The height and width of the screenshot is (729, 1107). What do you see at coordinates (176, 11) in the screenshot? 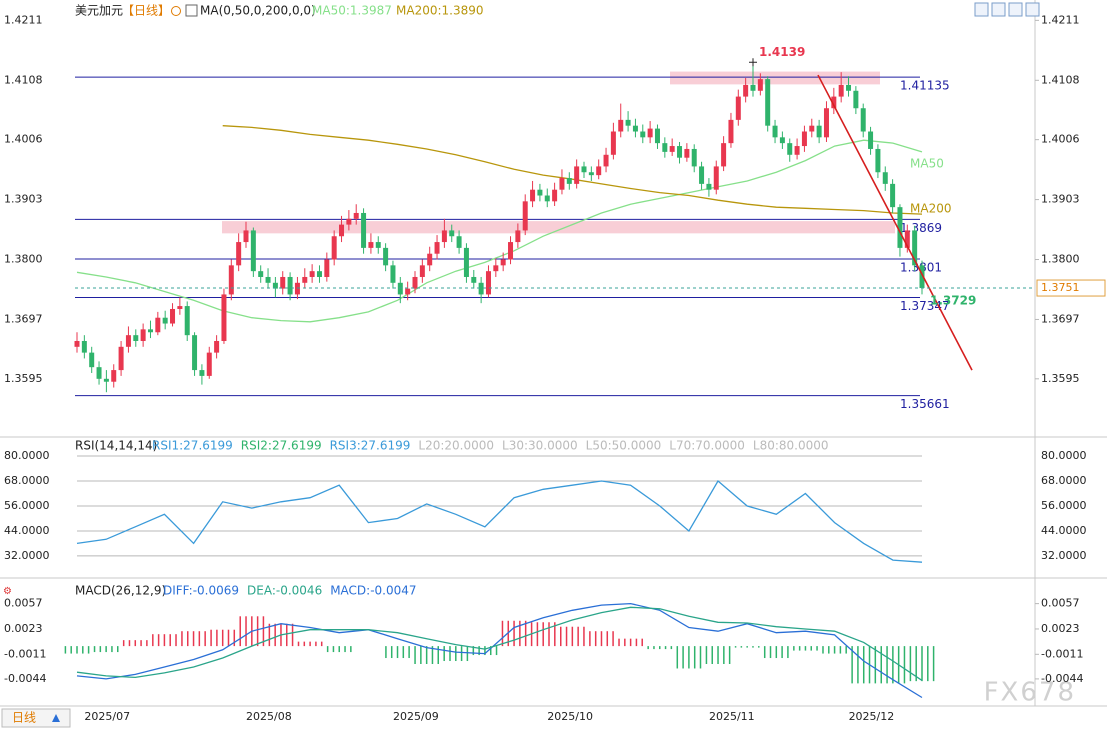
I see `settings-icon` at bounding box center [176, 11].